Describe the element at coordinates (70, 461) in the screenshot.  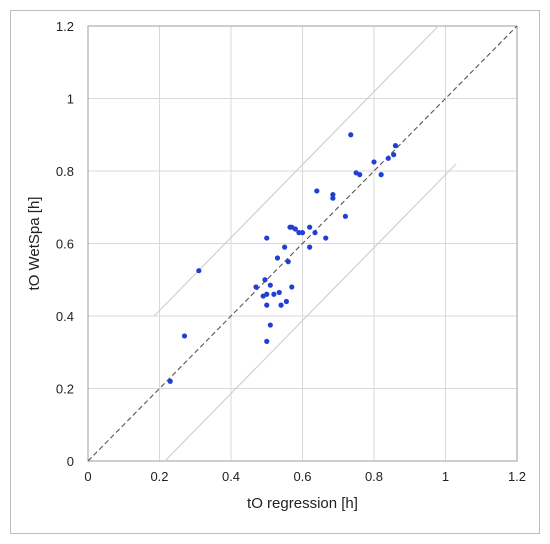
I see `y-tick-label: 0` at that location.